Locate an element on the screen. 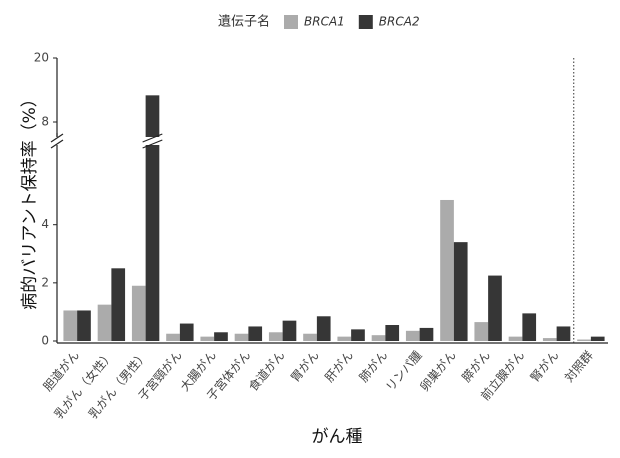  x-tick-group: 腎がん is located at coordinates (544, 366).